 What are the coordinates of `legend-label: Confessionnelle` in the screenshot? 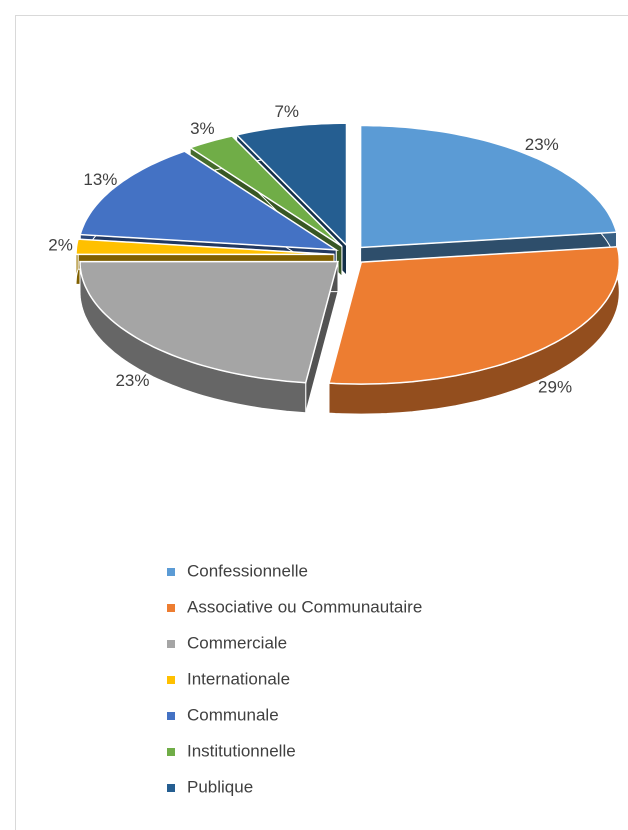 It's located at (247, 570).